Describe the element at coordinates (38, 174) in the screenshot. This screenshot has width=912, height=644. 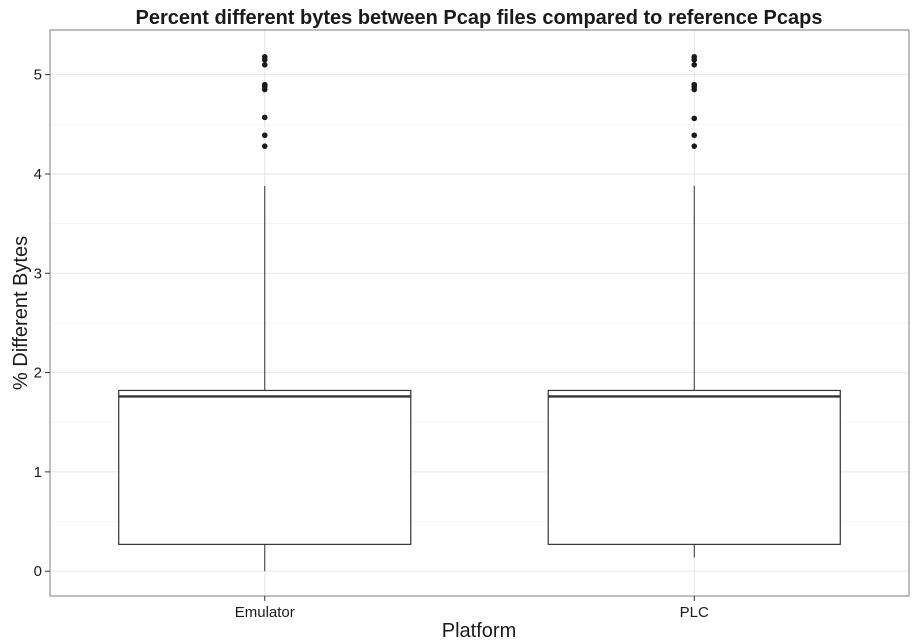
I see `y-tick-label: 4` at that location.